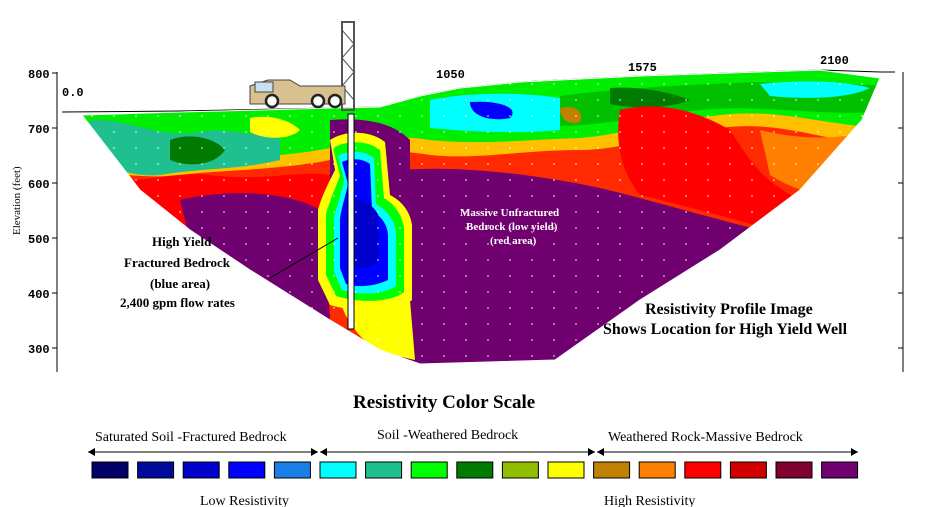  I want to click on elevation-tick-label: 500, so click(39, 240).